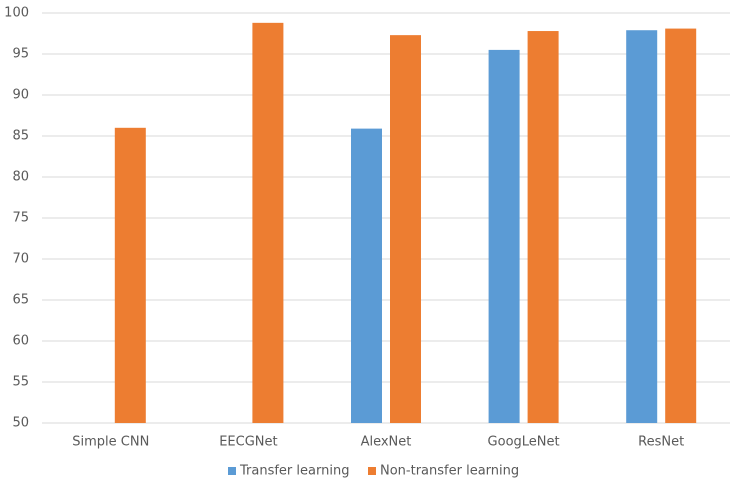 The width and height of the screenshot is (737, 486). What do you see at coordinates (449, 471) in the screenshot?
I see `legend-label: Non-transfer learning` at bounding box center [449, 471].